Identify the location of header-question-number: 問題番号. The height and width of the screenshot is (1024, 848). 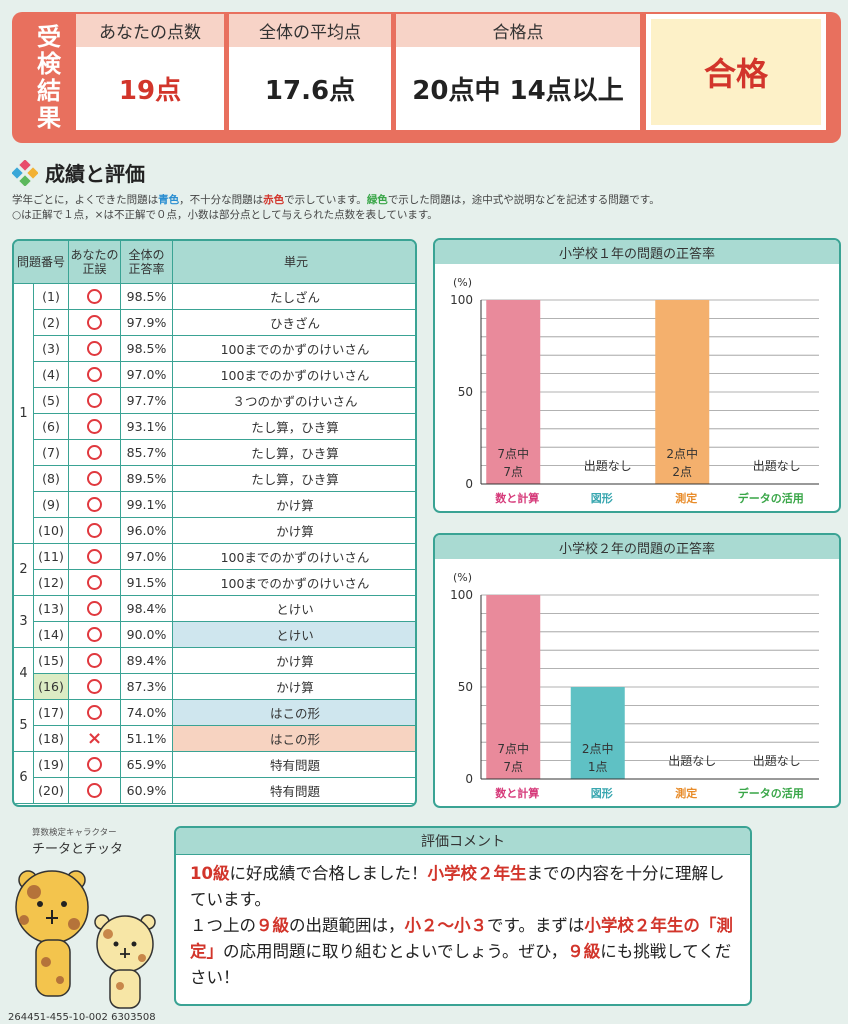
(41, 262).